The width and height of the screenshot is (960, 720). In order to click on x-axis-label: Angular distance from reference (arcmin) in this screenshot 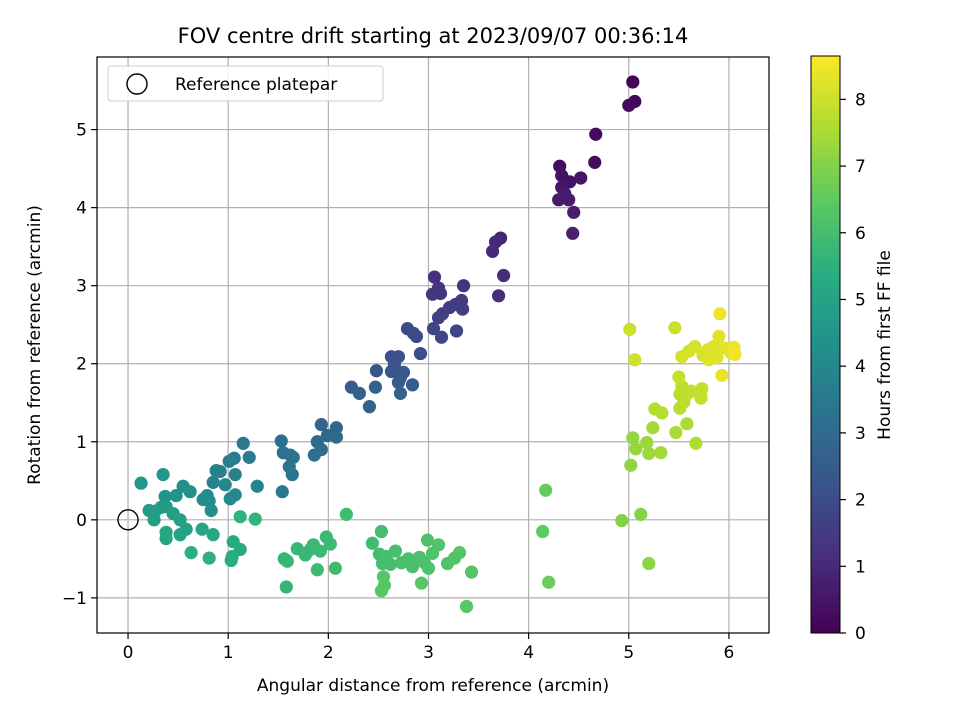, I will do `click(433, 686)`.